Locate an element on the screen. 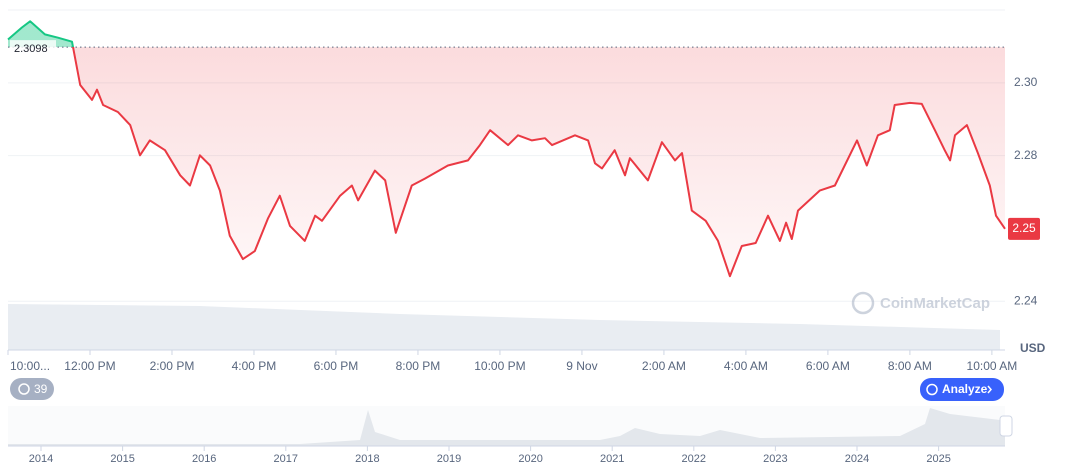 Image resolution: width=1072 pixels, height=470 pixels. navigator-year: 2014 is located at coordinates (41, 459).